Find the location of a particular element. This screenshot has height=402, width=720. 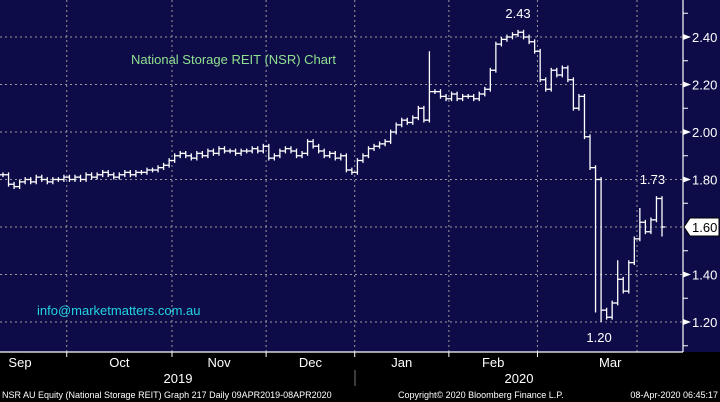

month-label: Mar is located at coordinates (610, 362).